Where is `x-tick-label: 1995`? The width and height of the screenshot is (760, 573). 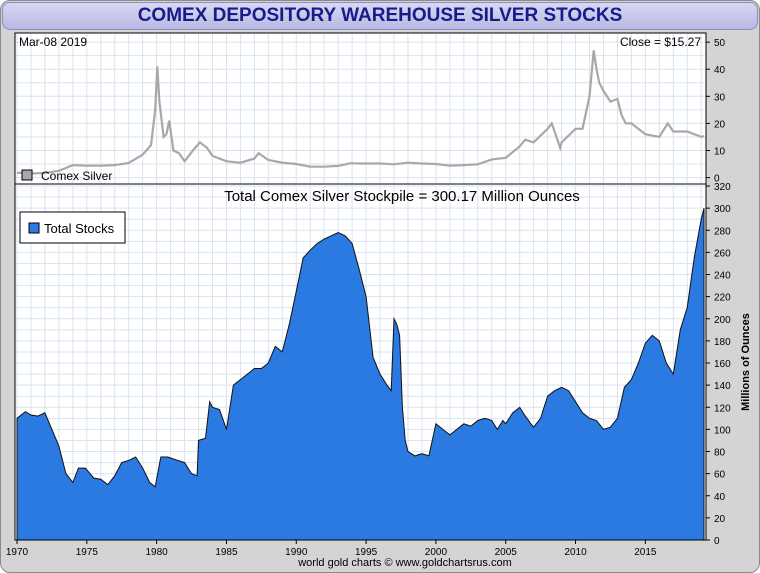
x-tick-label: 1995 is located at coordinates (366, 552).